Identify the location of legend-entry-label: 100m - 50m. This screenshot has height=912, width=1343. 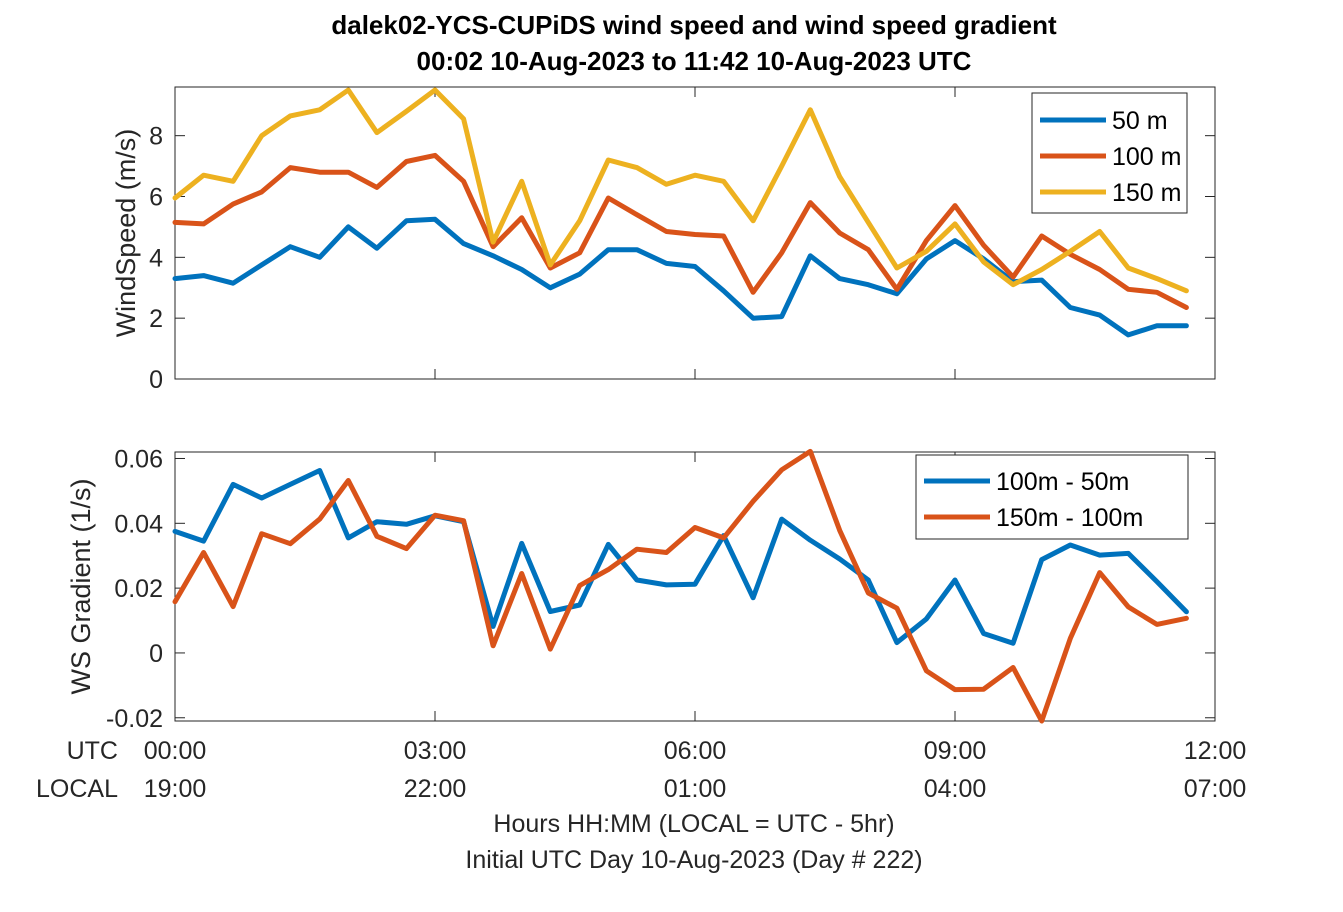
(1062, 482).